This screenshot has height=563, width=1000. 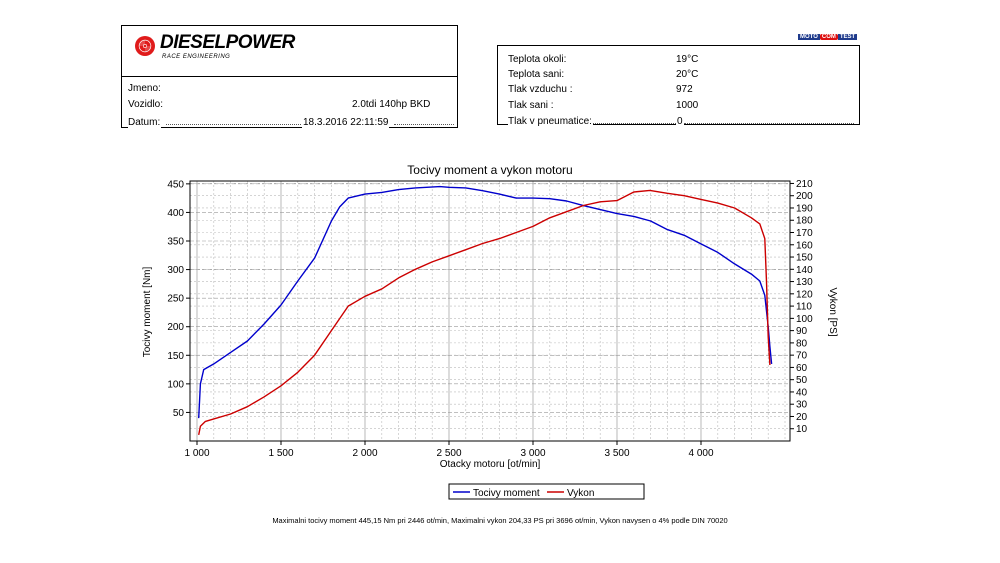 What do you see at coordinates (802, 343) in the screenshot?
I see `y2-tick-label: 80` at bounding box center [802, 343].